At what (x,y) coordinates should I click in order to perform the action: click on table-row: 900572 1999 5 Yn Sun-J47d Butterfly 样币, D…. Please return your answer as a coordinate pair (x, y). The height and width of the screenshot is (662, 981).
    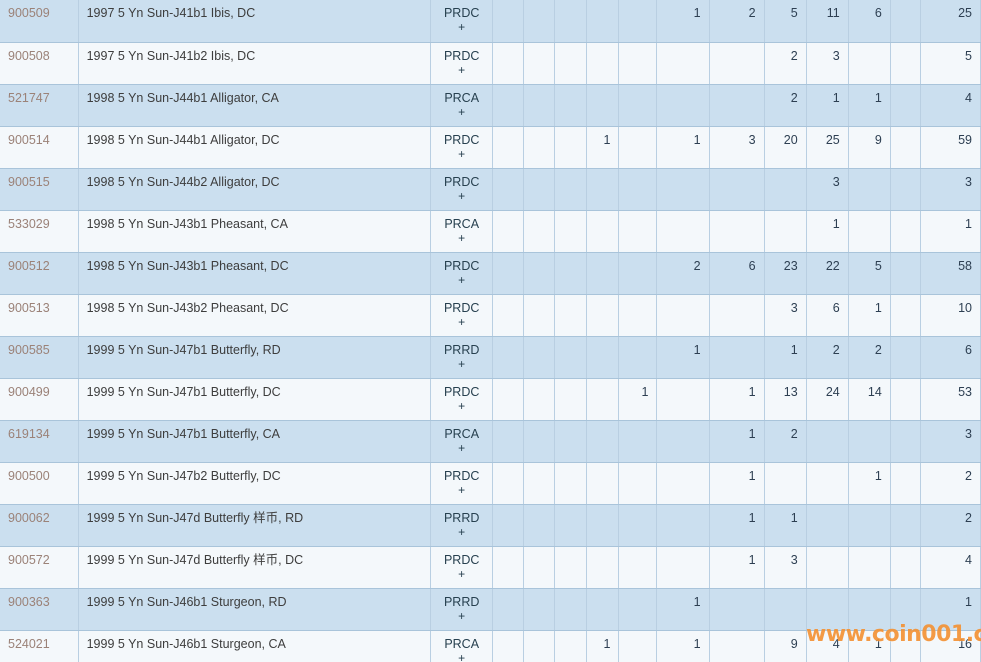
    Looking at the image, I should click on (490, 567).